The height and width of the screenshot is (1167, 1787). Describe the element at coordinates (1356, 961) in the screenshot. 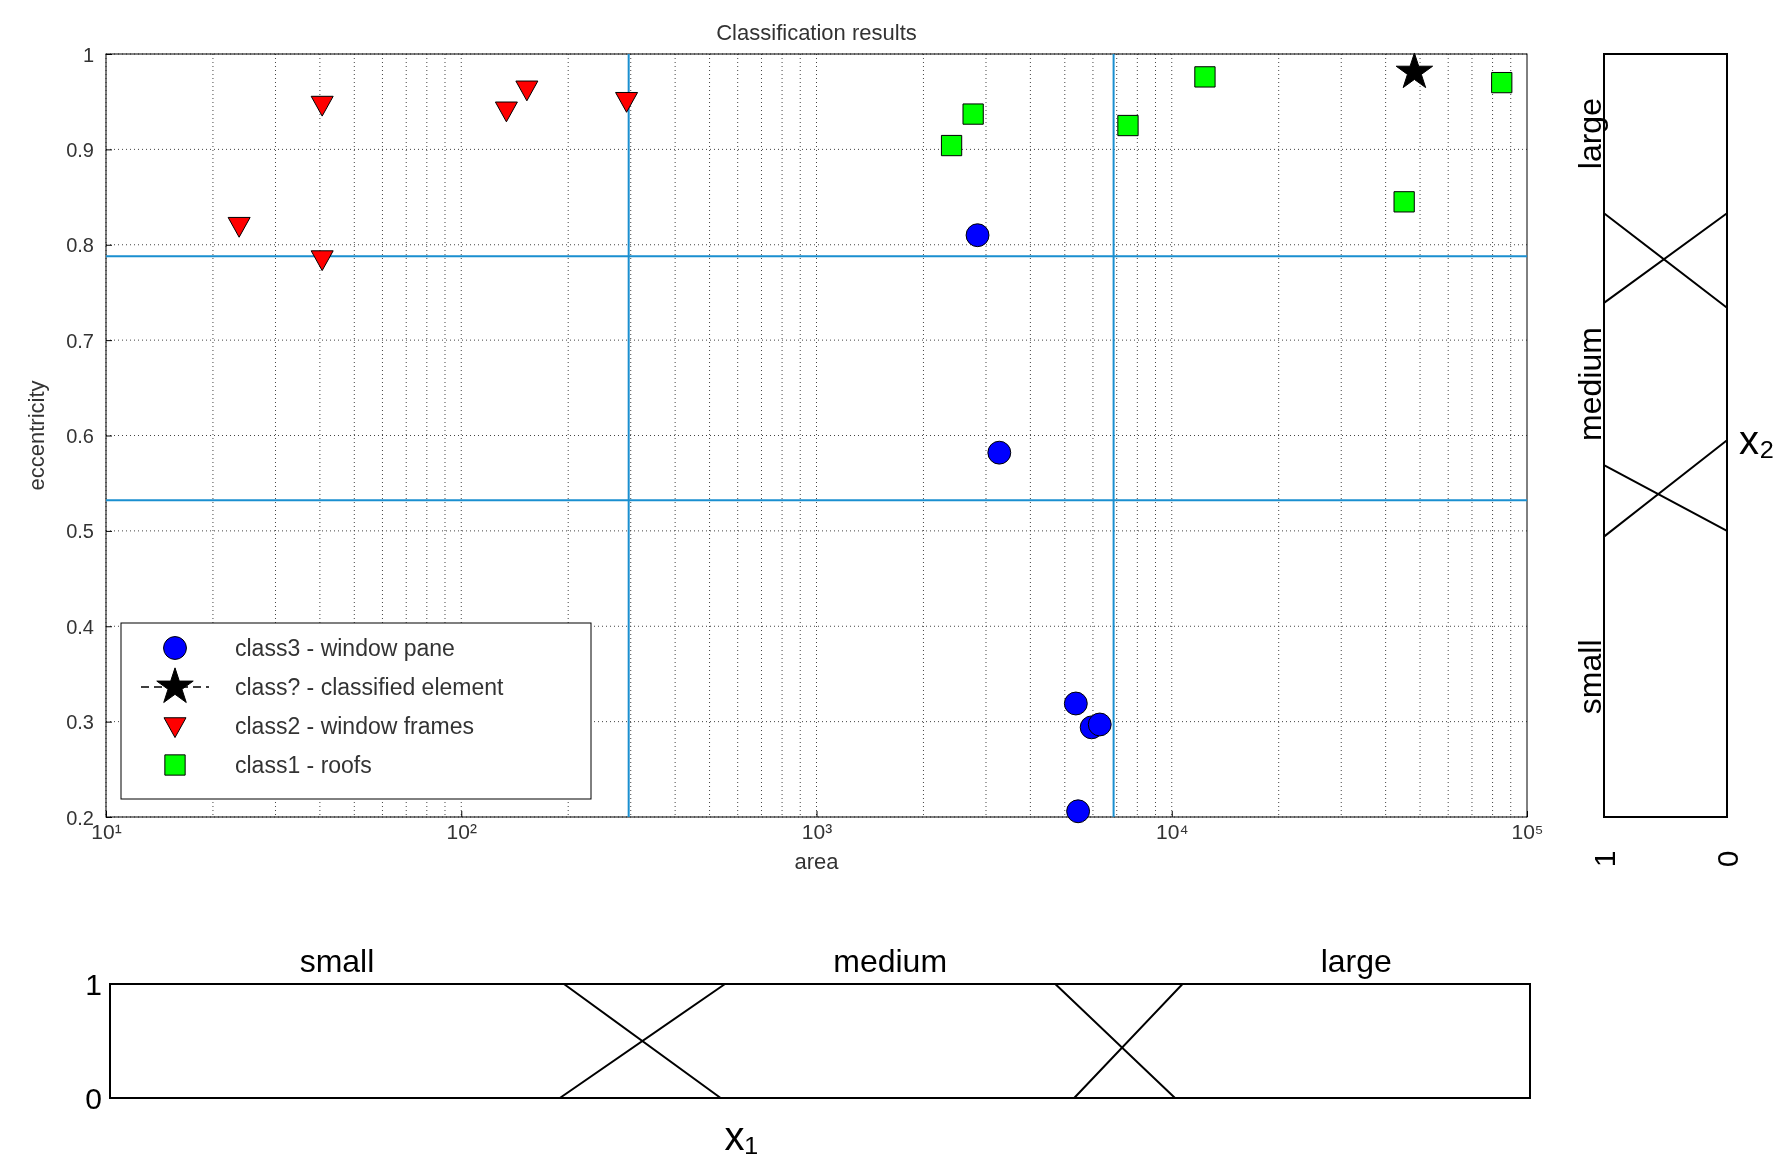

I see `series-label: large` at that location.